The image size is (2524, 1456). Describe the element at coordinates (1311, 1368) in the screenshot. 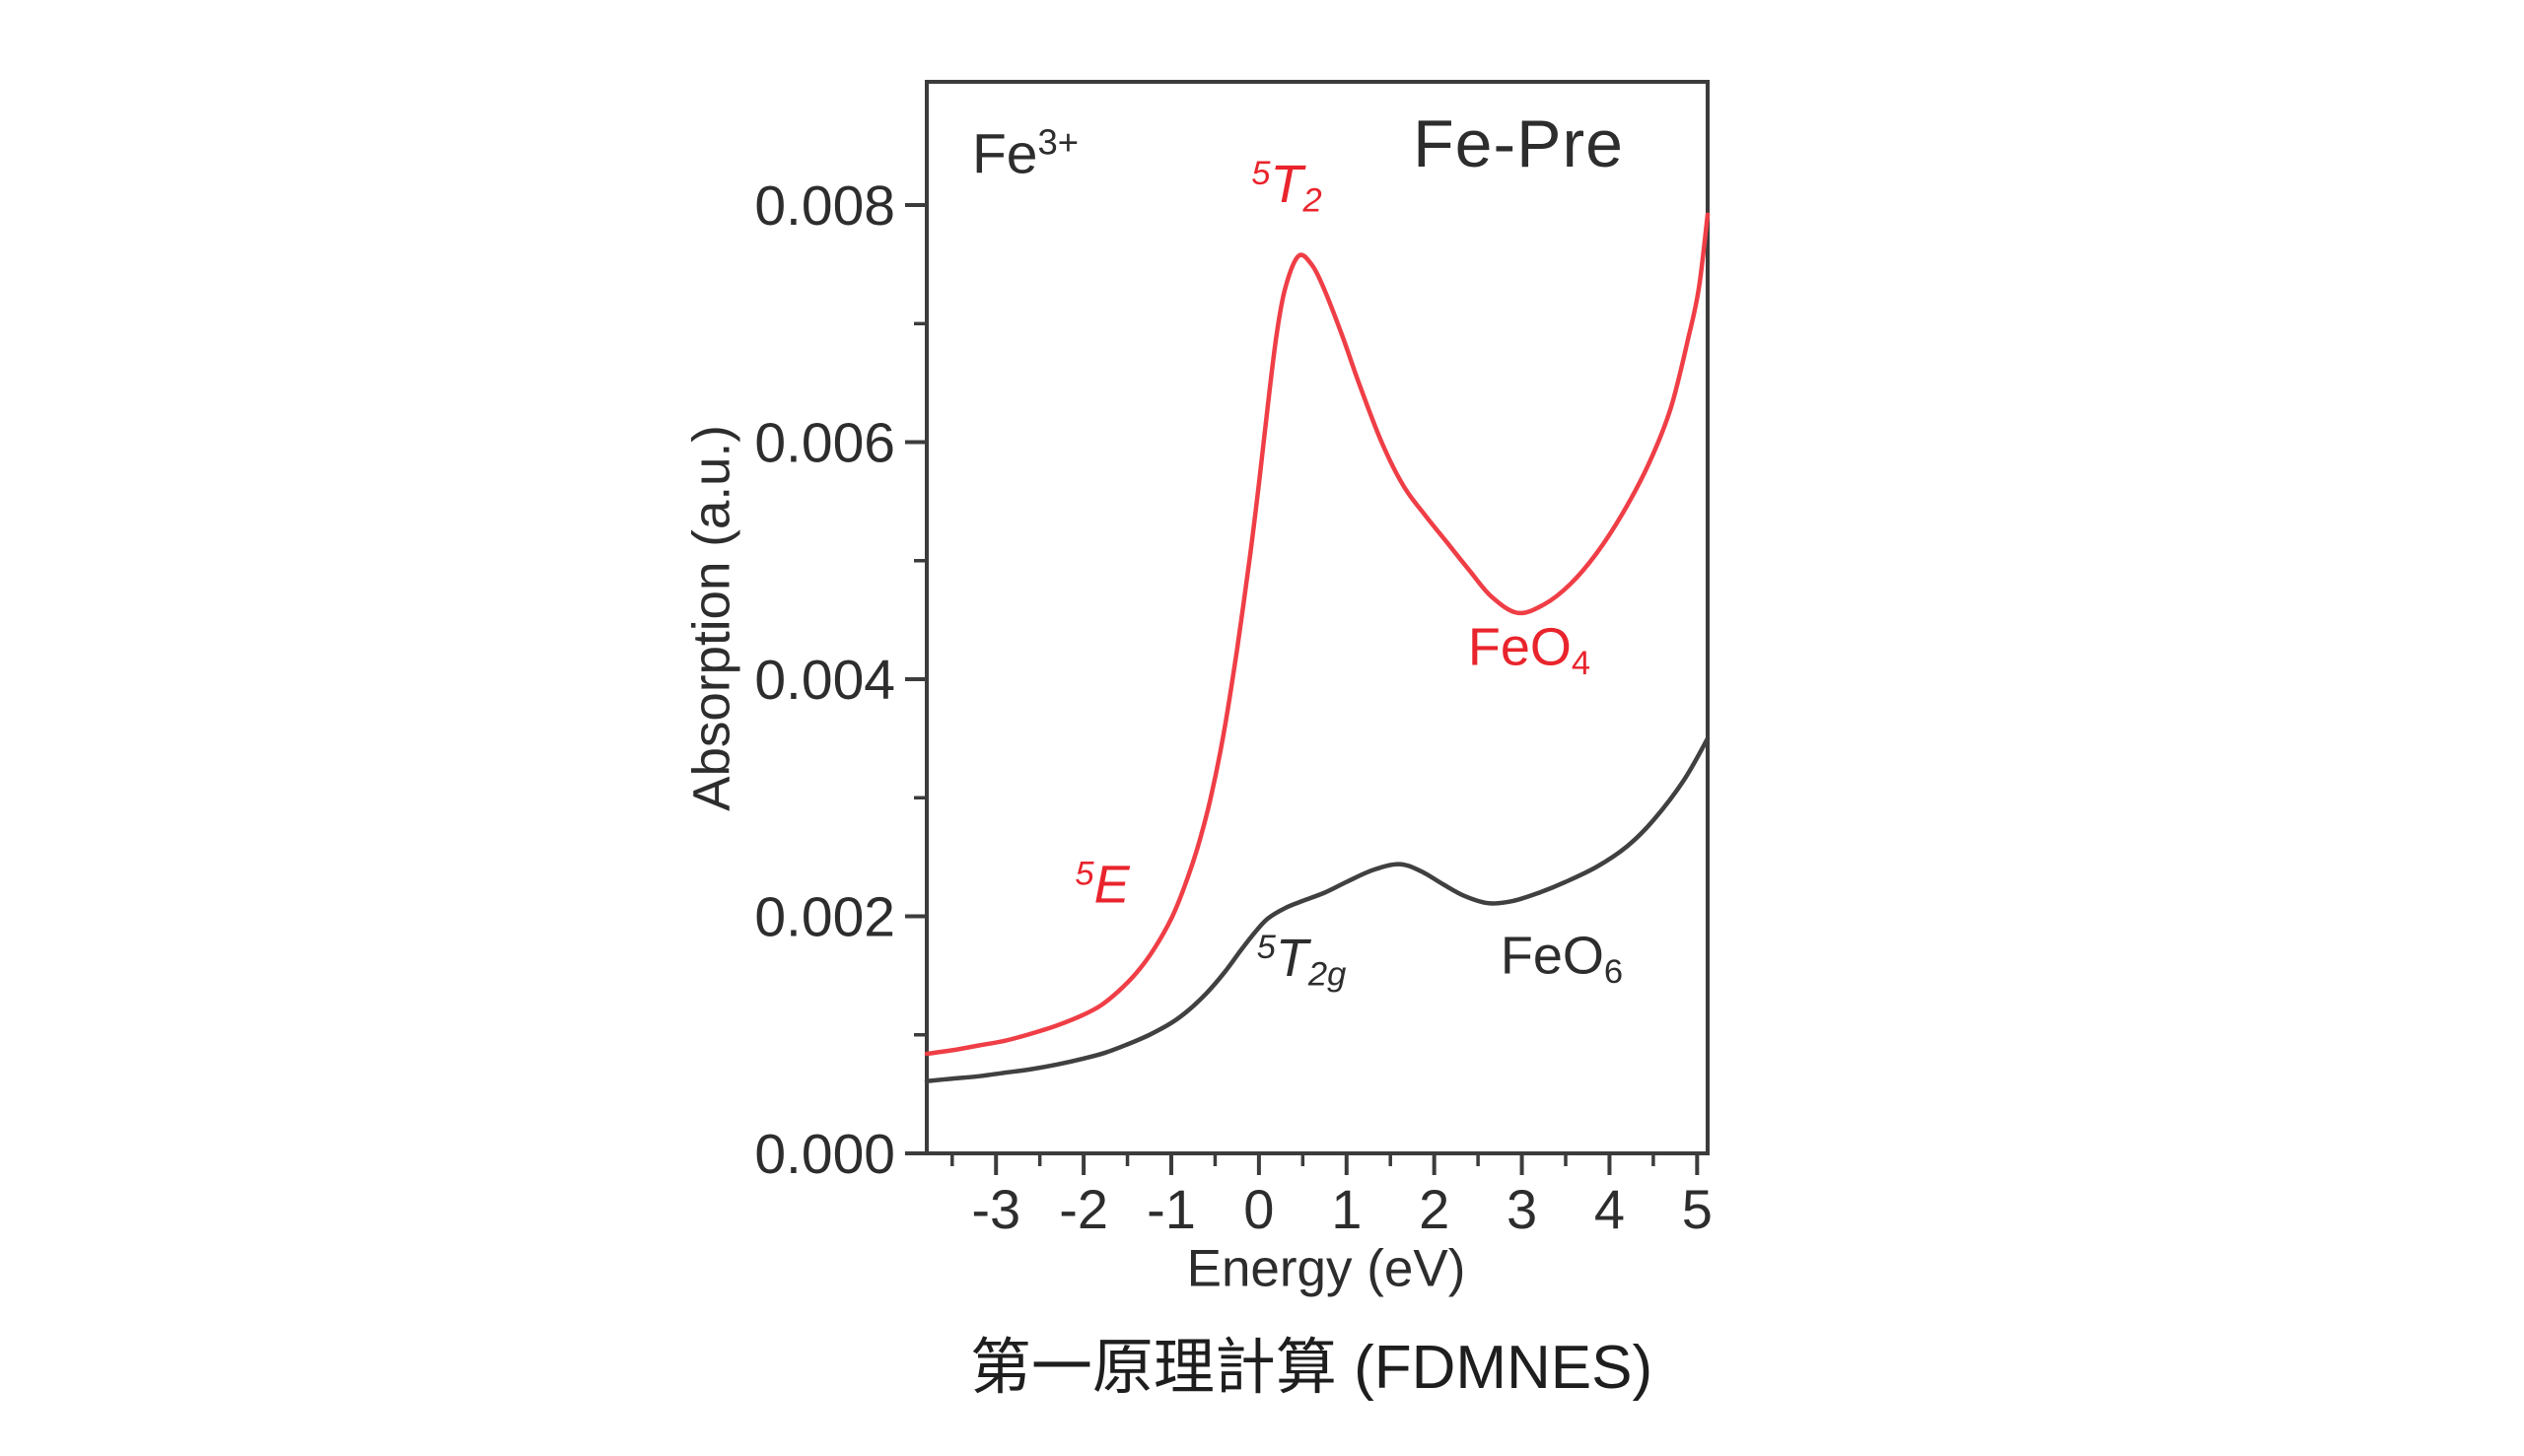

I see `figure-caption: 第一原理計算 (FDMNES)` at that location.